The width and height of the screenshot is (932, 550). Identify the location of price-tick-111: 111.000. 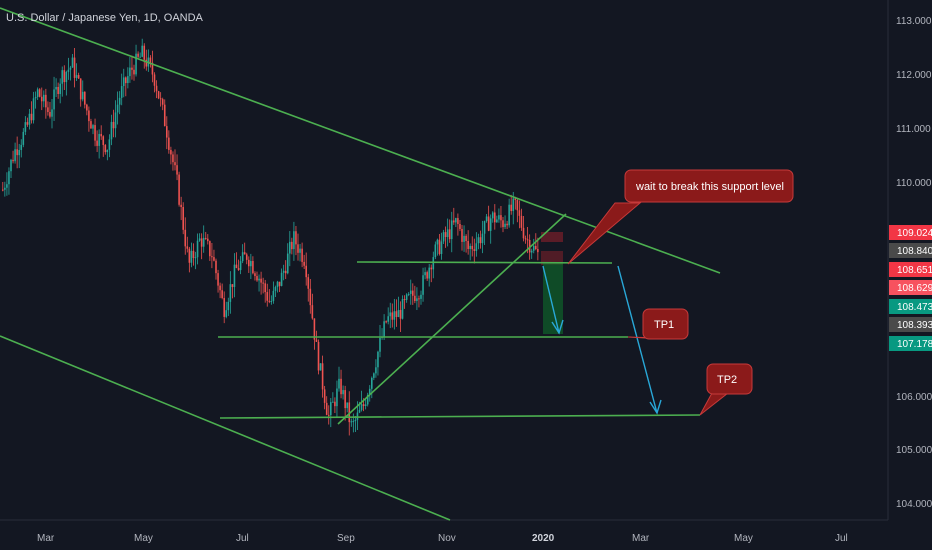
(913, 129).